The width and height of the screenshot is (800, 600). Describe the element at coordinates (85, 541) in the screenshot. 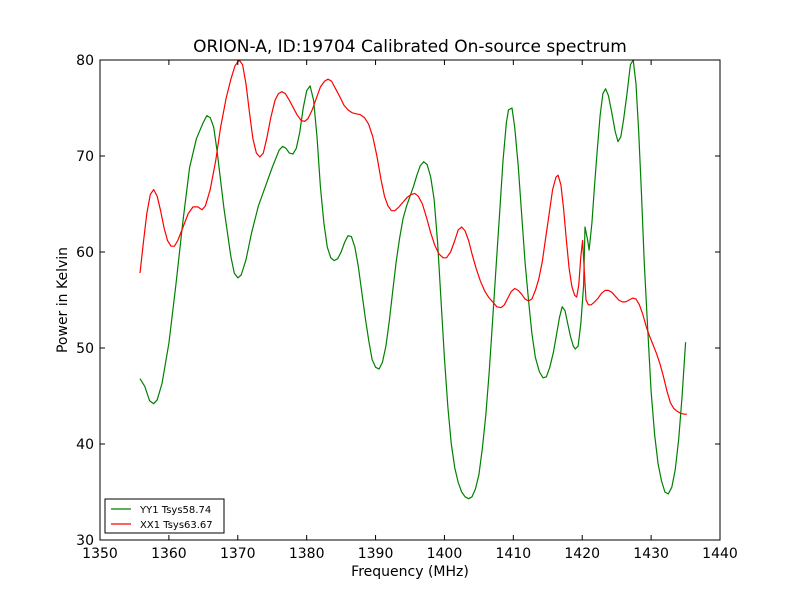

I see `y-tick-label: 30` at that location.